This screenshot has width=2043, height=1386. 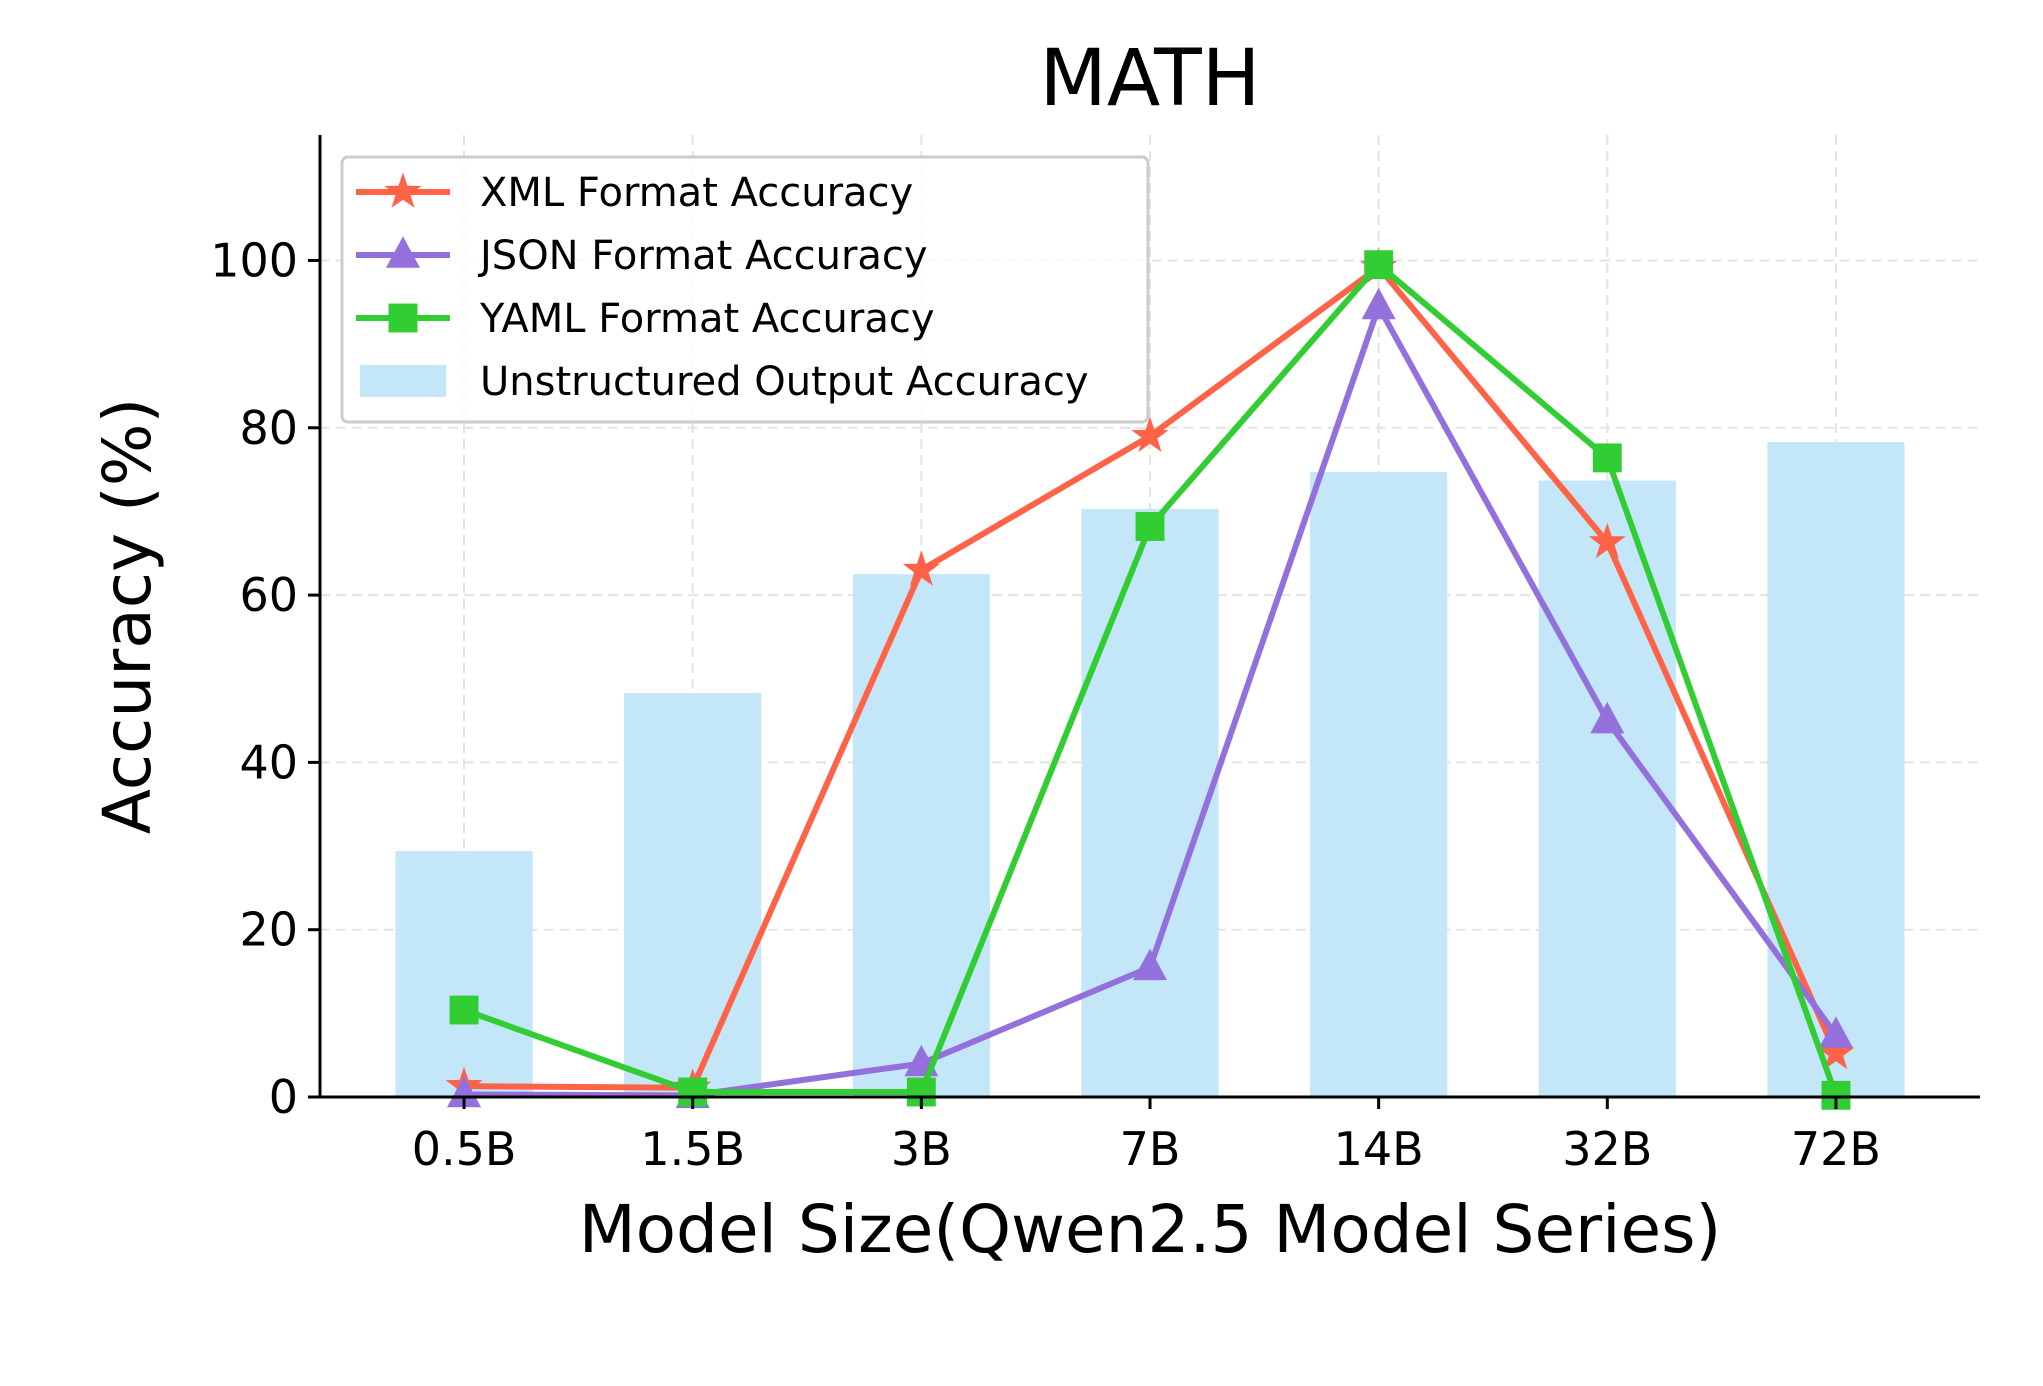 I want to click on y-tick-label: 40, so click(x=268, y=762).